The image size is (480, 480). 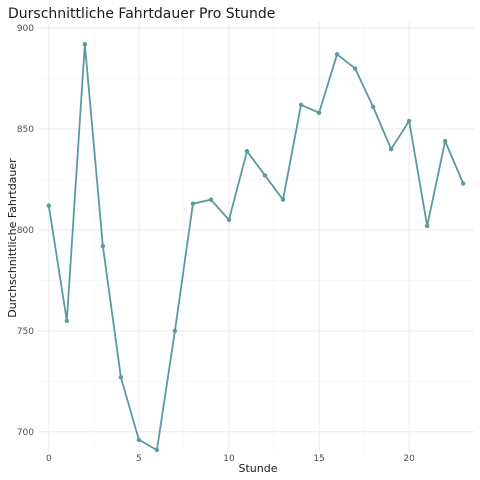 What do you see at coordinates (25, 29) in the screenshot?
I see `y-tick-label: 900` at bounding box center [25, 29].